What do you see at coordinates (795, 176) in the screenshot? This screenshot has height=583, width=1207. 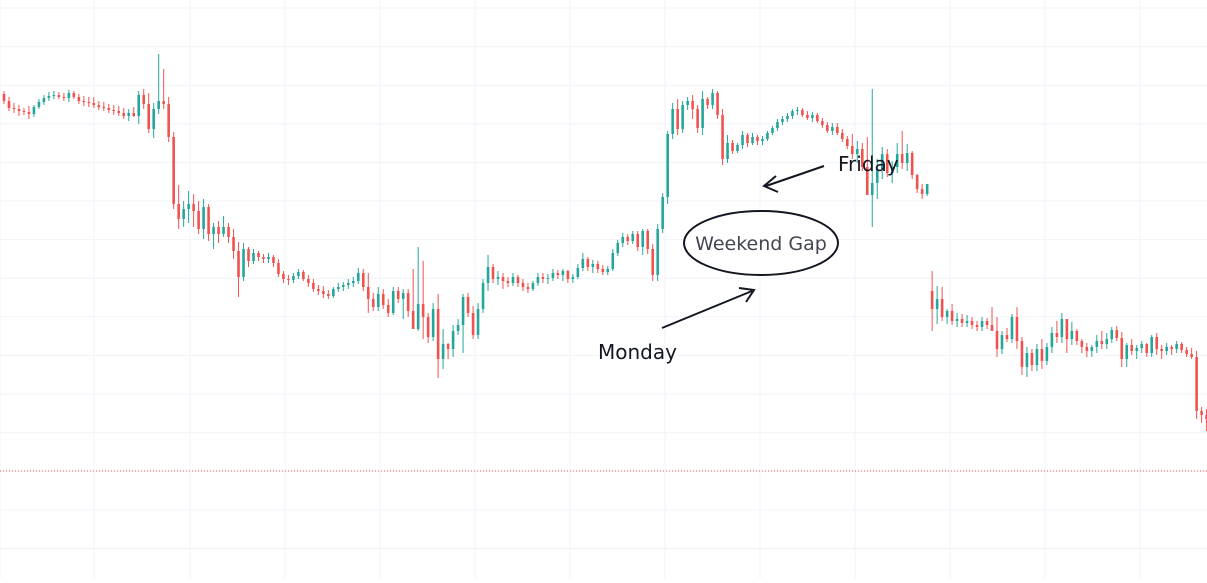 I see `friday-arrow` at bounding box center [795, 176].